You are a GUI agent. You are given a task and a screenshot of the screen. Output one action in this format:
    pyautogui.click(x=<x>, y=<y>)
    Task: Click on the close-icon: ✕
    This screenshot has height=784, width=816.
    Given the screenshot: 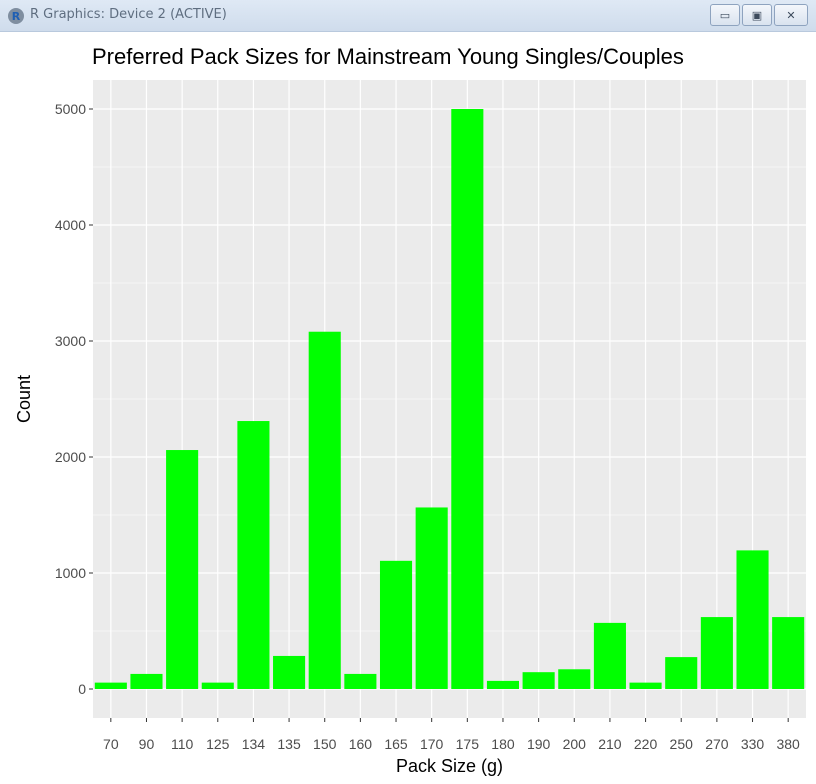 What is the action you would take?
    pyautogui.click(x=791, y=15)
    